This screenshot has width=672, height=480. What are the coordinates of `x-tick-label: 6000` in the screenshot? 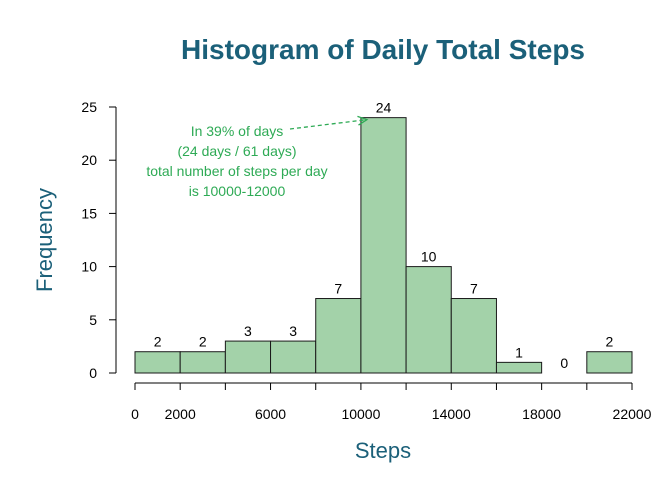 It's located at (270, 414).